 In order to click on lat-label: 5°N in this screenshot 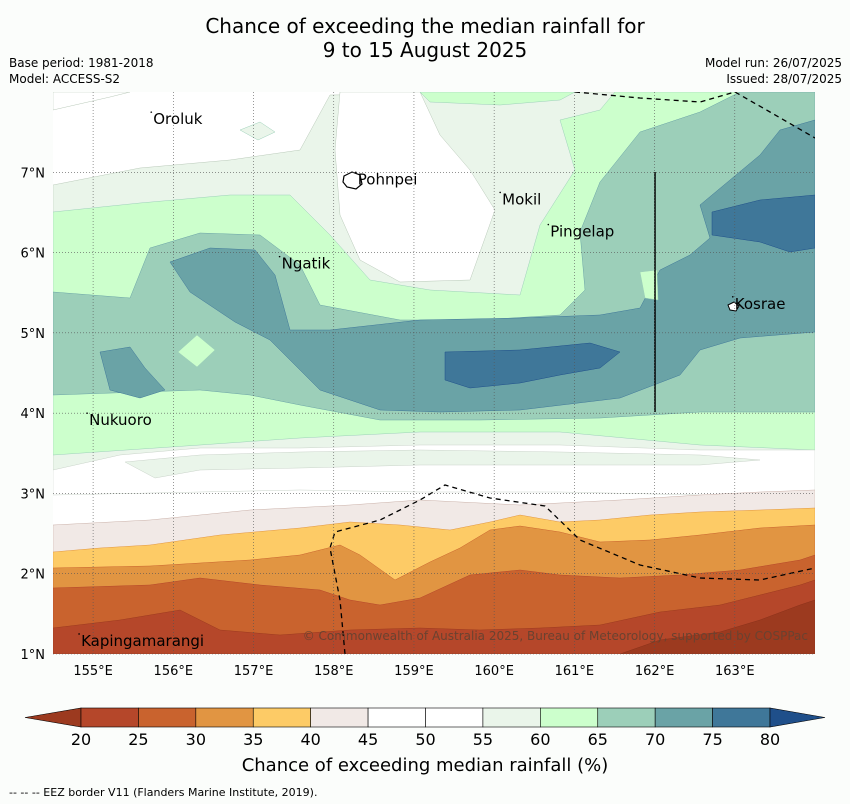, I will do `click(33, 334)`.